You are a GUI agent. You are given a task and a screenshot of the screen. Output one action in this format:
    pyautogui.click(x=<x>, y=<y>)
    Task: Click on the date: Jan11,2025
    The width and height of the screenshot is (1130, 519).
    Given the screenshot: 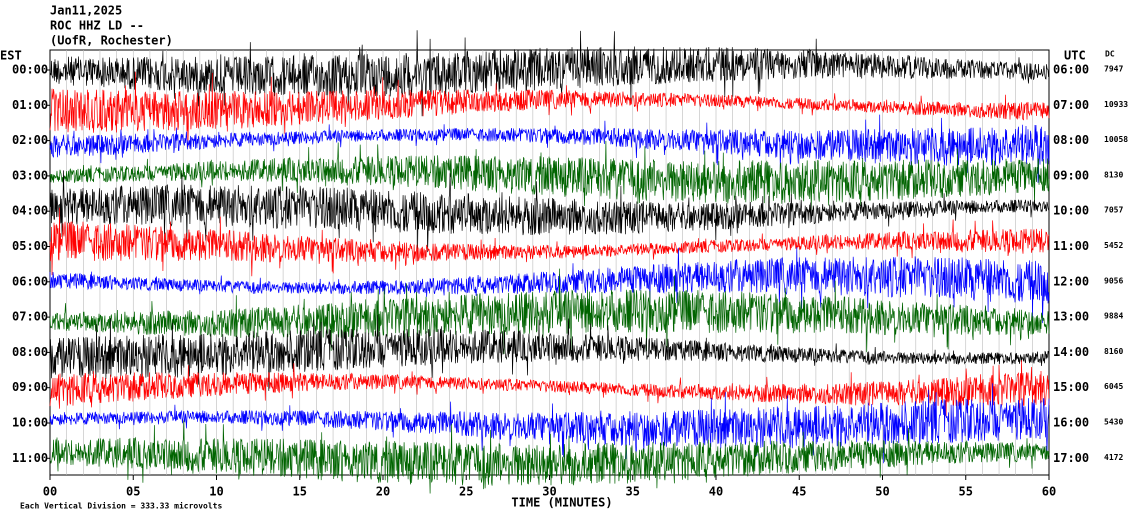 What is the action you would take?
    pyautogui.click(x=86, y=11)
    